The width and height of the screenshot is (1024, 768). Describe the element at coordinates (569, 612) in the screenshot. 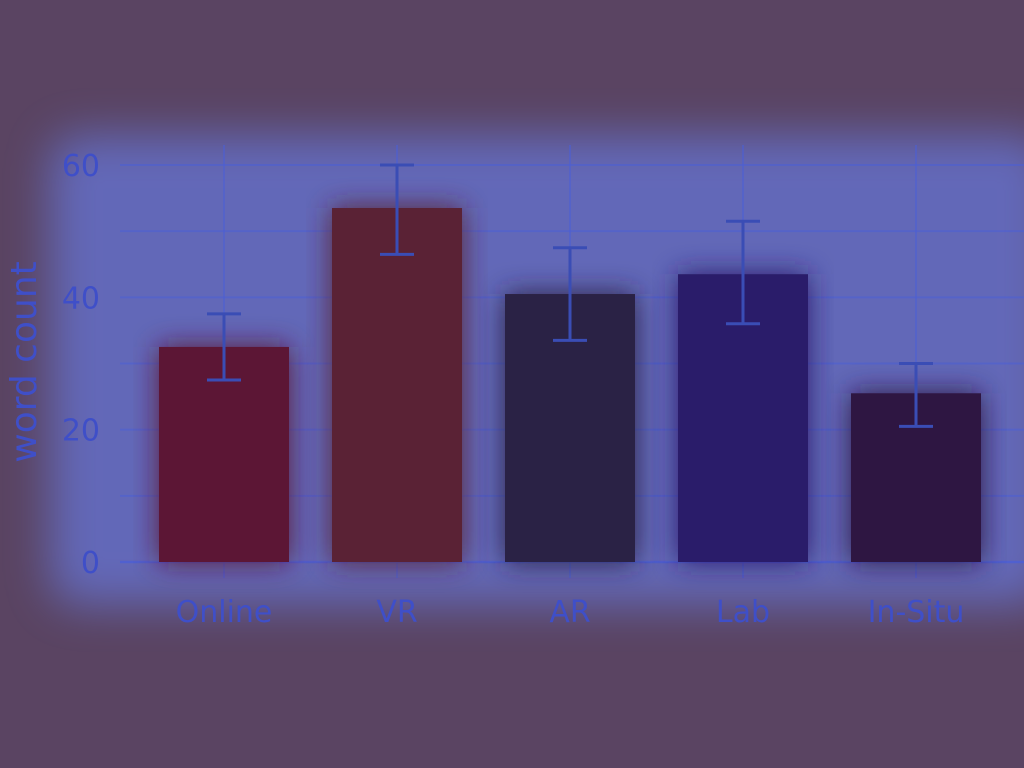

I see `x-tick-label: AR` at that location.